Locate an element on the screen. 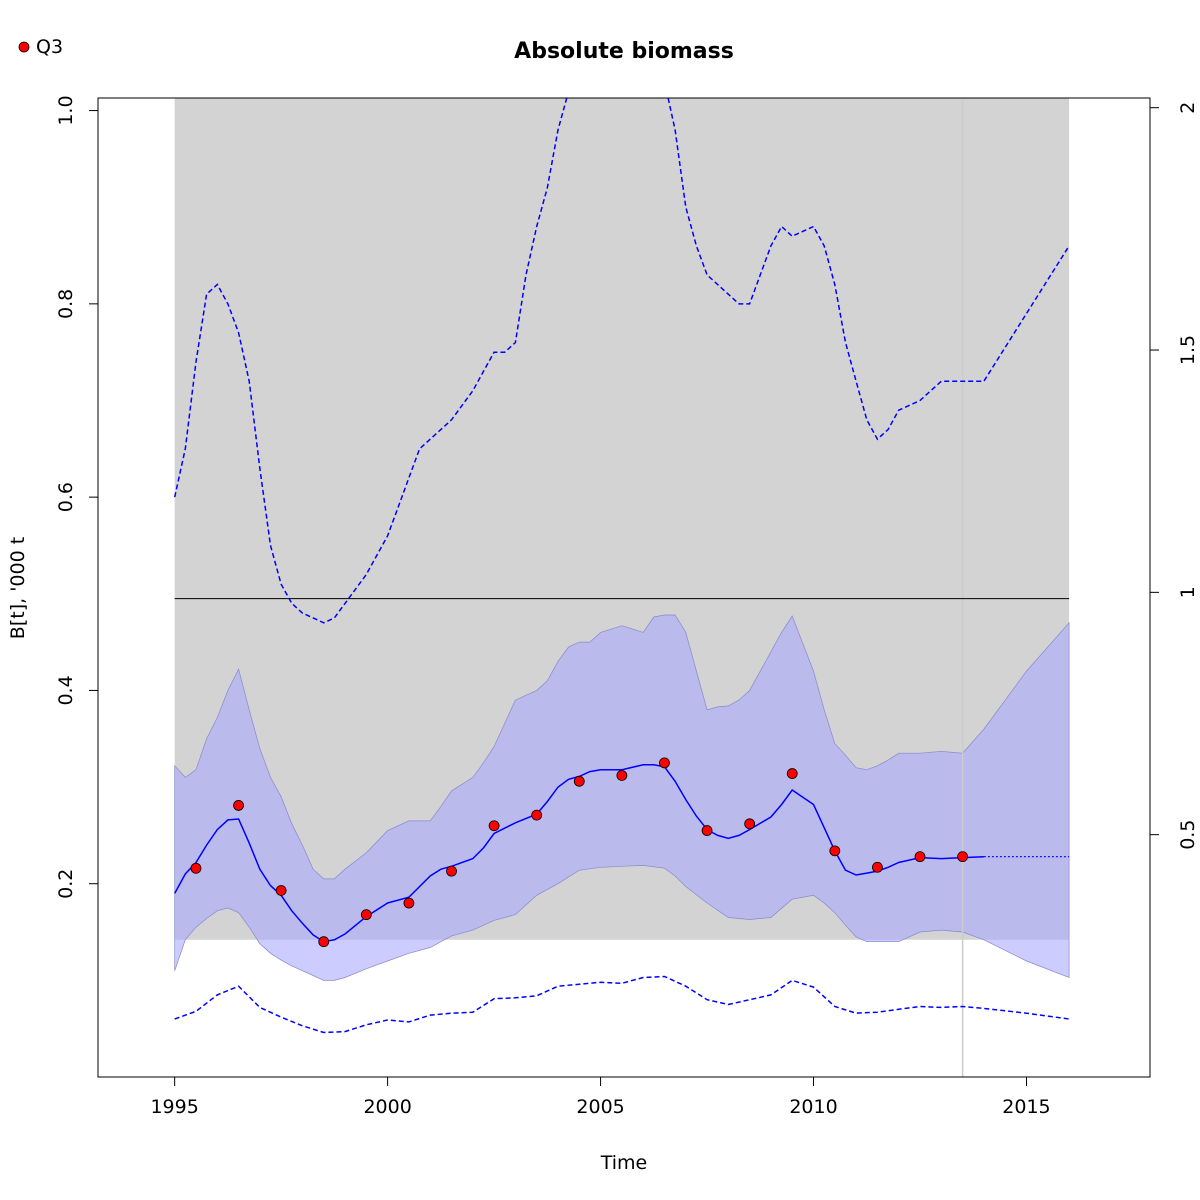  legend: Q3 is located at coordinates (40, 47).